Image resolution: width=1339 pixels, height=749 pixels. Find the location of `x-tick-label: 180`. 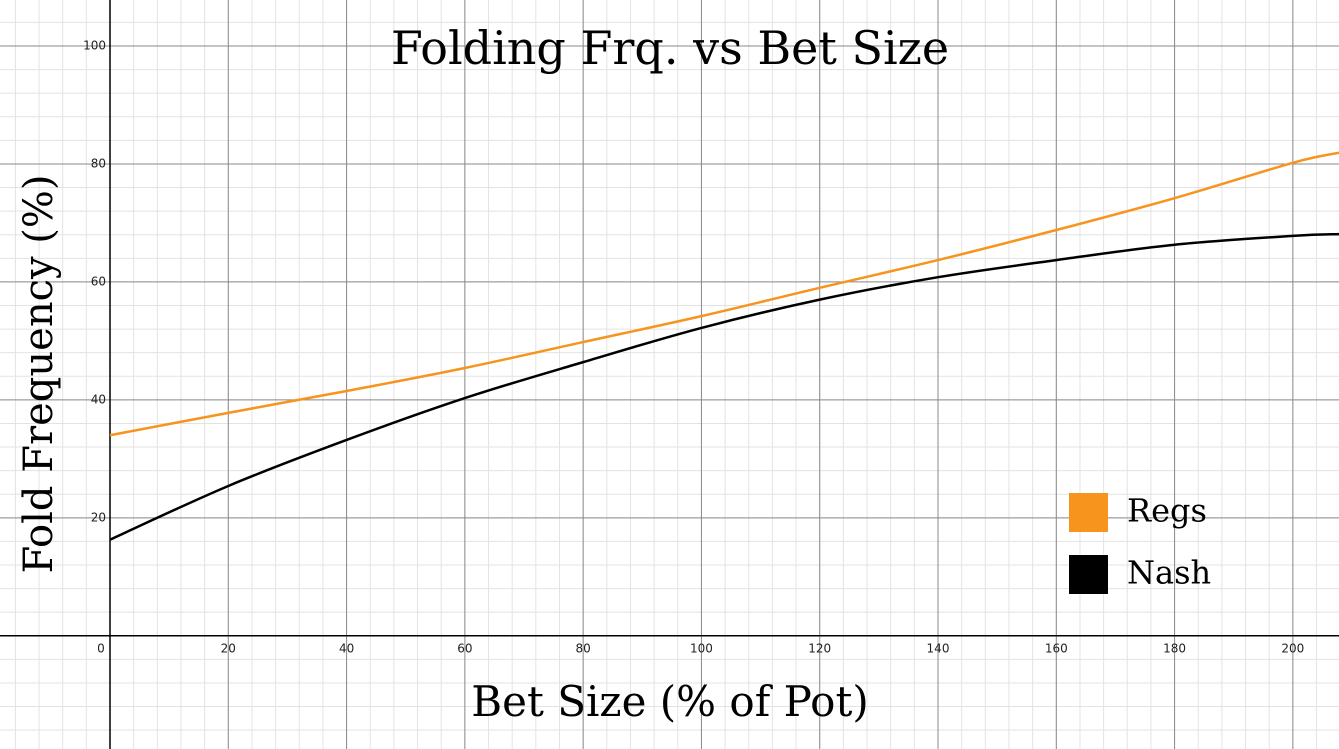

x-tick-label: 180 is located at coordinates (1174, 648).